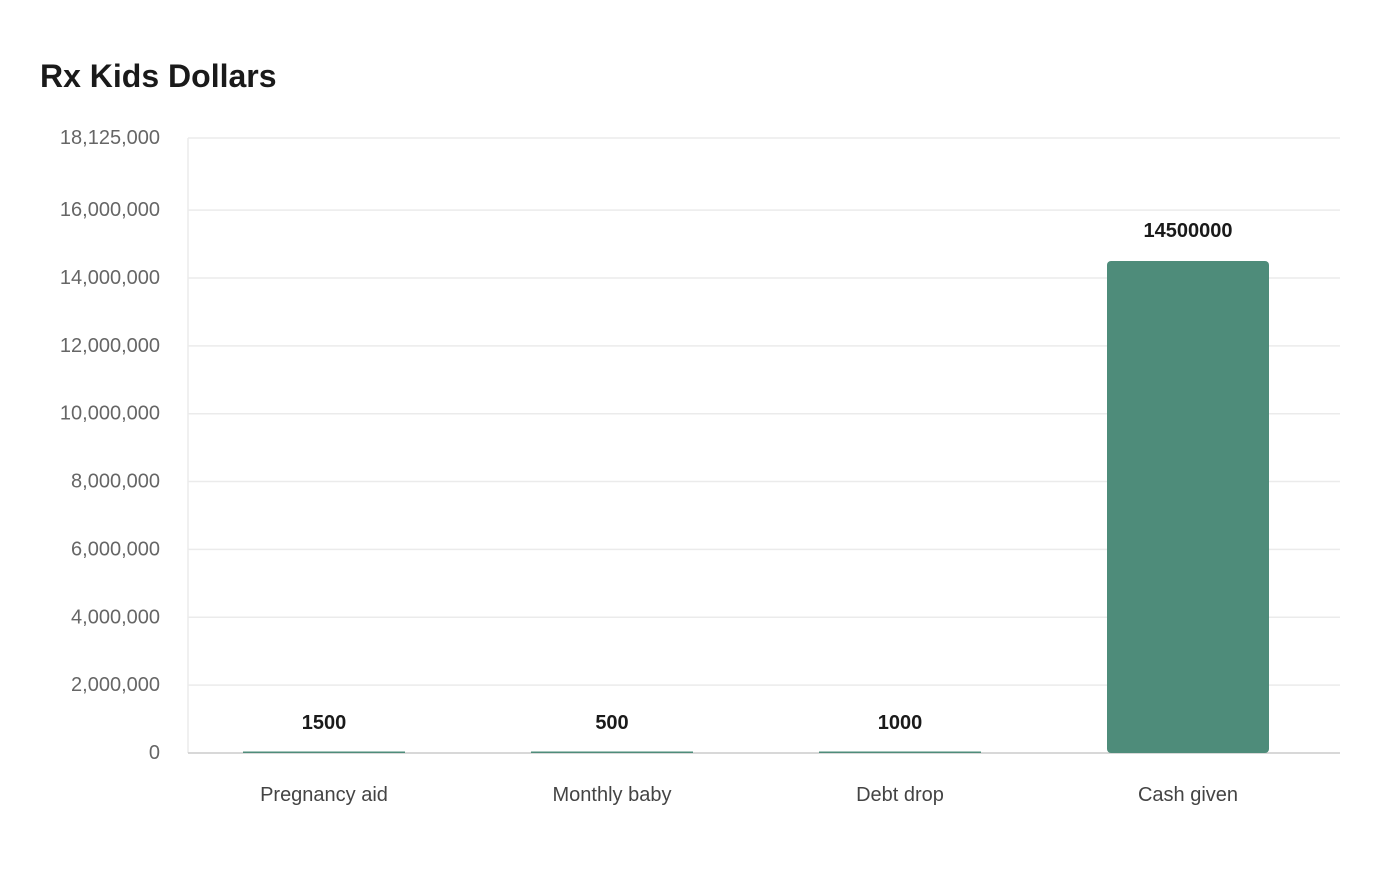 The height and width of the screenshot is (880, 1400). I want to click on bar-monthly-baby, so click(612, 752).